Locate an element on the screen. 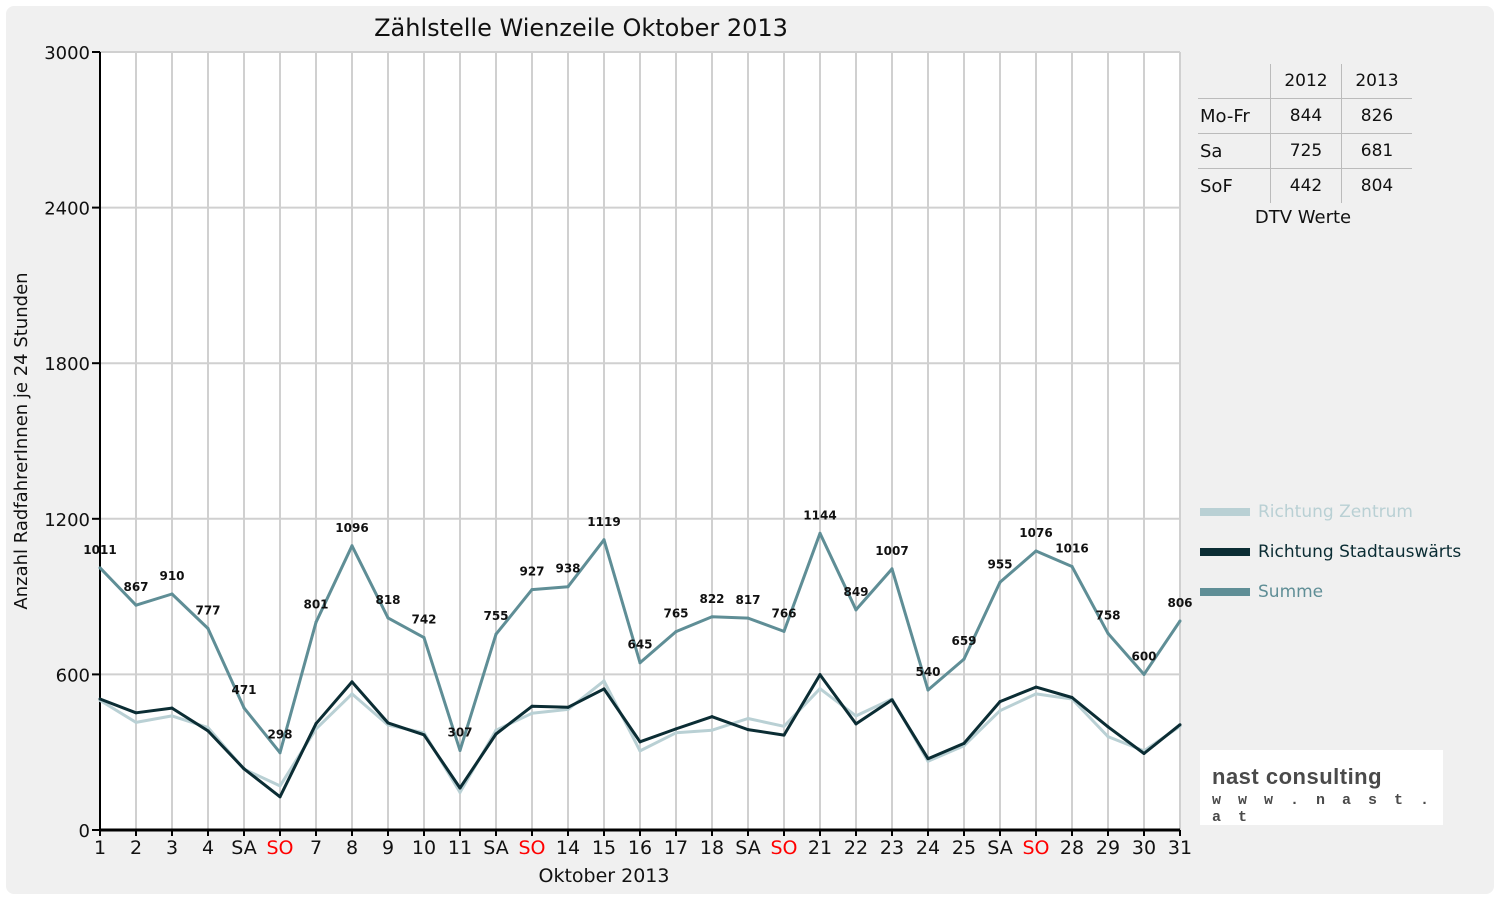 Image resolution: width=1500 pixels, height=900 pixels. logo-url: w w w . n a s t . a t is located at coordinates (1323, 809).